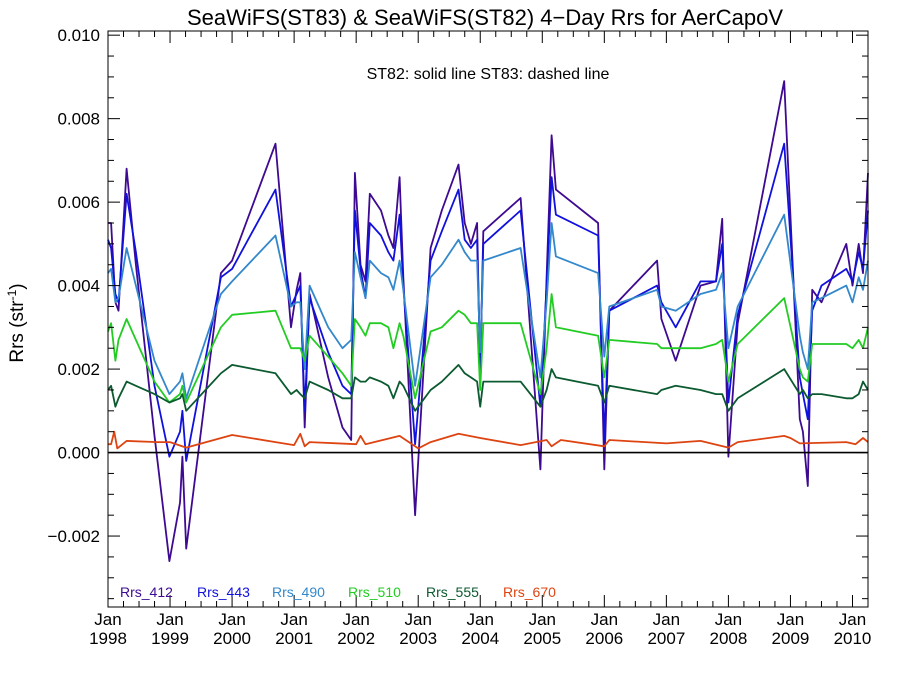  What do you see at coordinates (452, 592) in the screenshot?
I see `legend-entry-rrs-555: Rrs_555` at bounding box center [452, 592].